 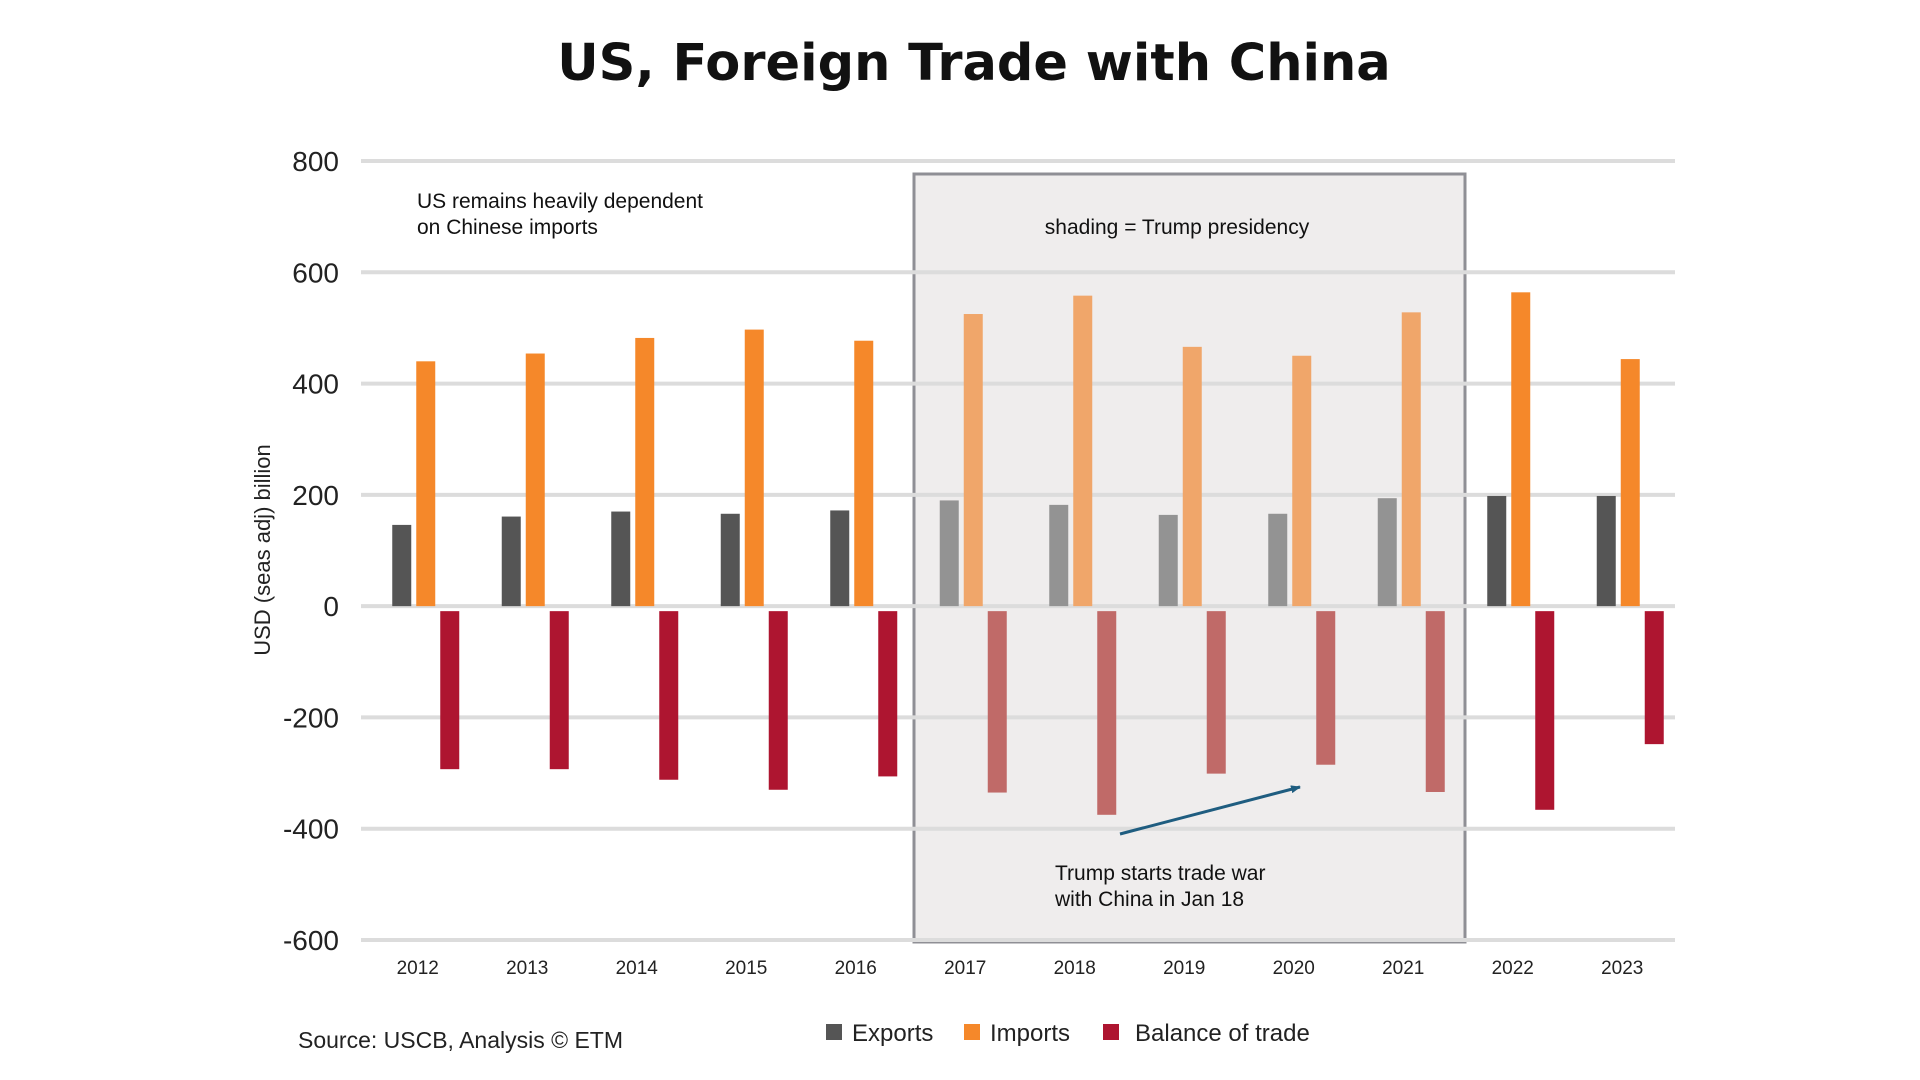 I want to click on bar-exports-2022, so click(x=1497, y=551).